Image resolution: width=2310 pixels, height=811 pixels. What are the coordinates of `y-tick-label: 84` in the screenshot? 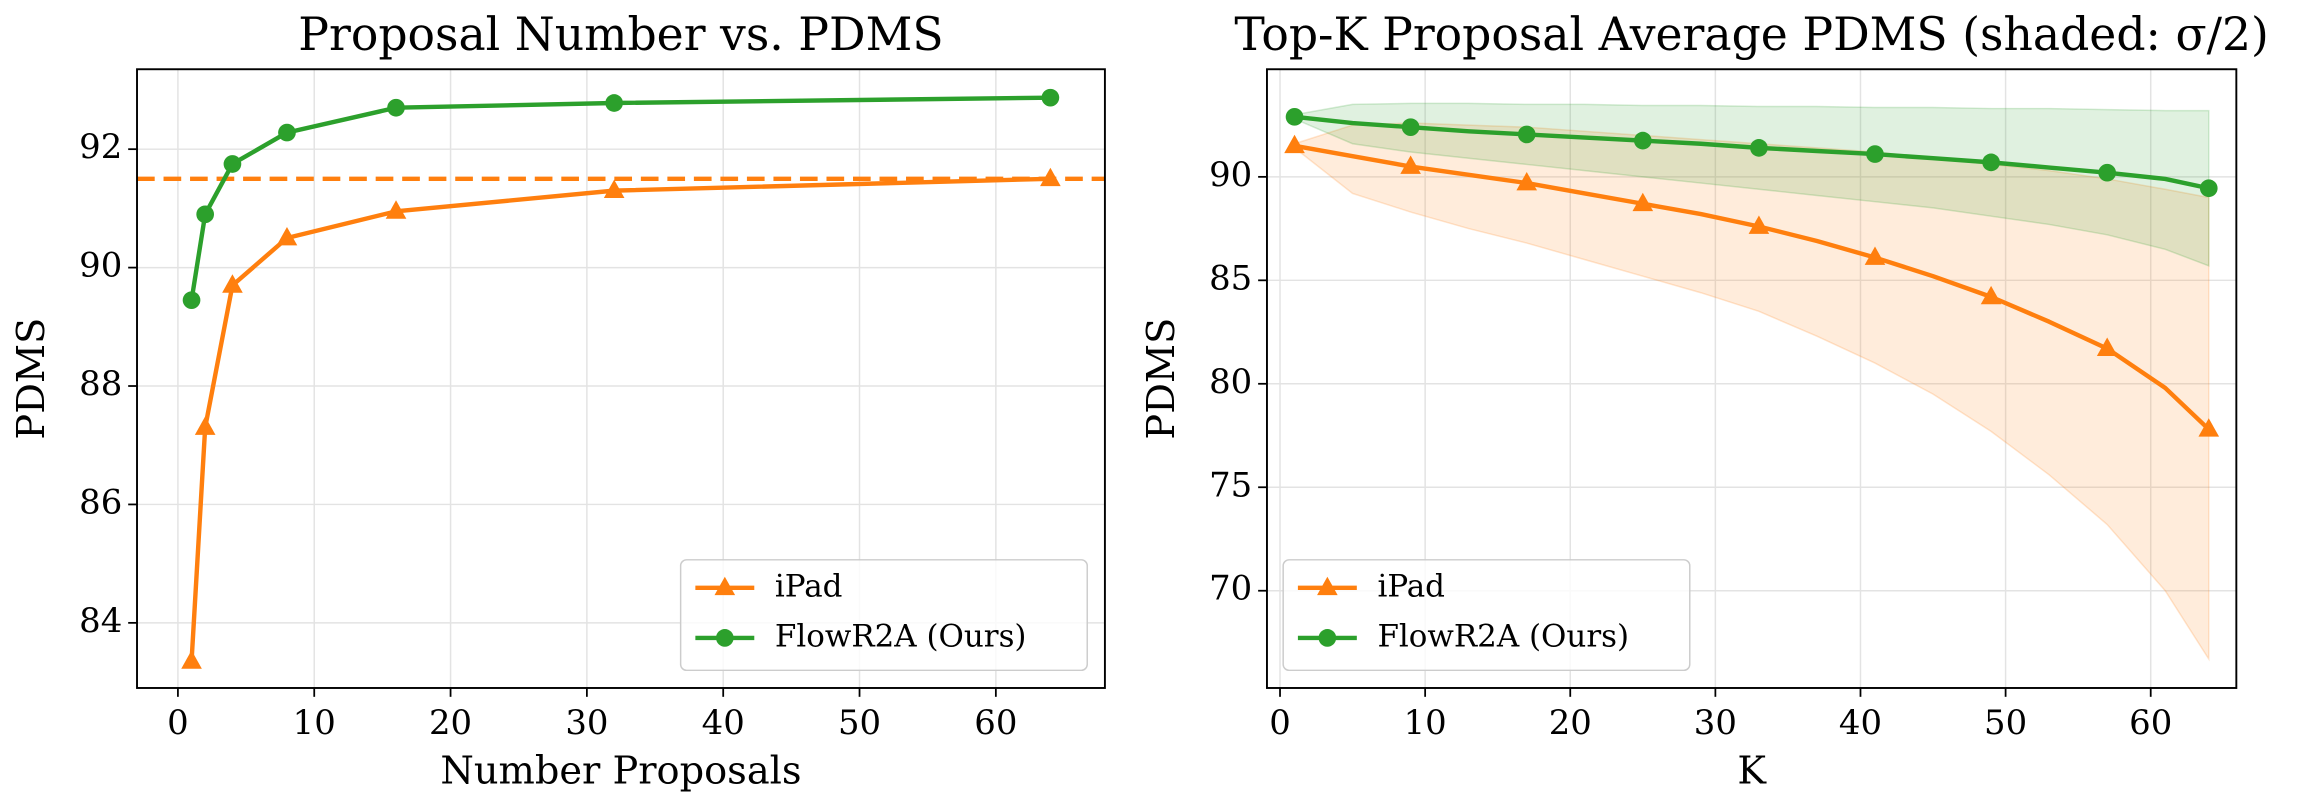 It's located at (100, 620).